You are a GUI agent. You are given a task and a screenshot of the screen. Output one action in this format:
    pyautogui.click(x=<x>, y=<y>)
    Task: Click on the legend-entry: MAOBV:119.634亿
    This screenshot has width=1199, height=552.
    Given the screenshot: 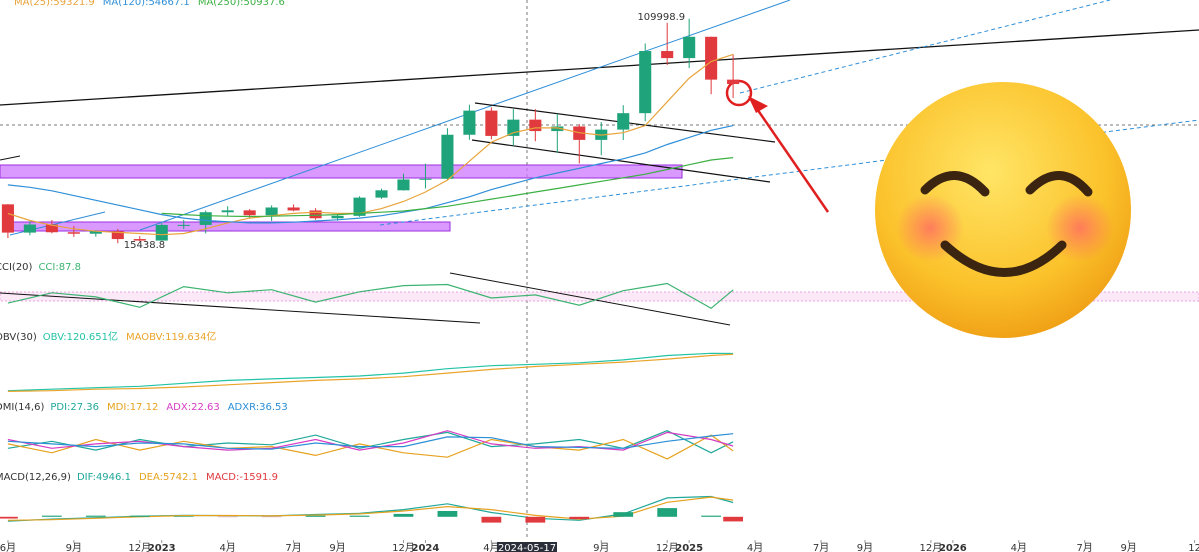 What is the action you would take?
    pyautogui.click(x=171, y=336)
    